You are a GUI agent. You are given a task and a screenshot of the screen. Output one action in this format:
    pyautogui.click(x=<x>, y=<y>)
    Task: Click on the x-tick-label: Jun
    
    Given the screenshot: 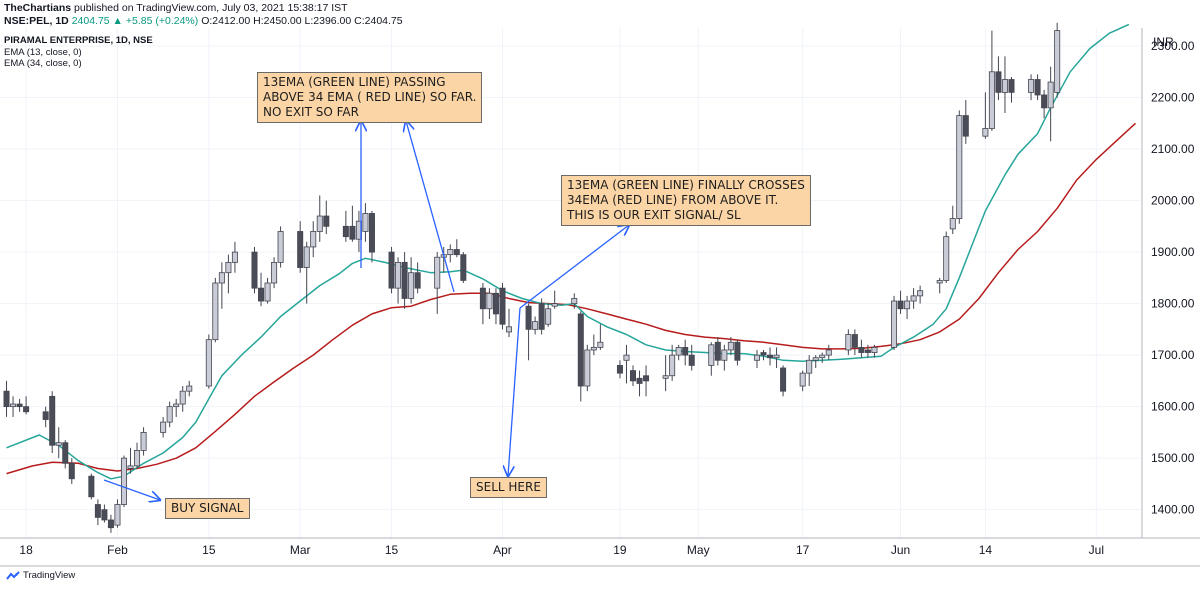 What is the action you would take?
    pyautogui.click(x=900, y=550)
    